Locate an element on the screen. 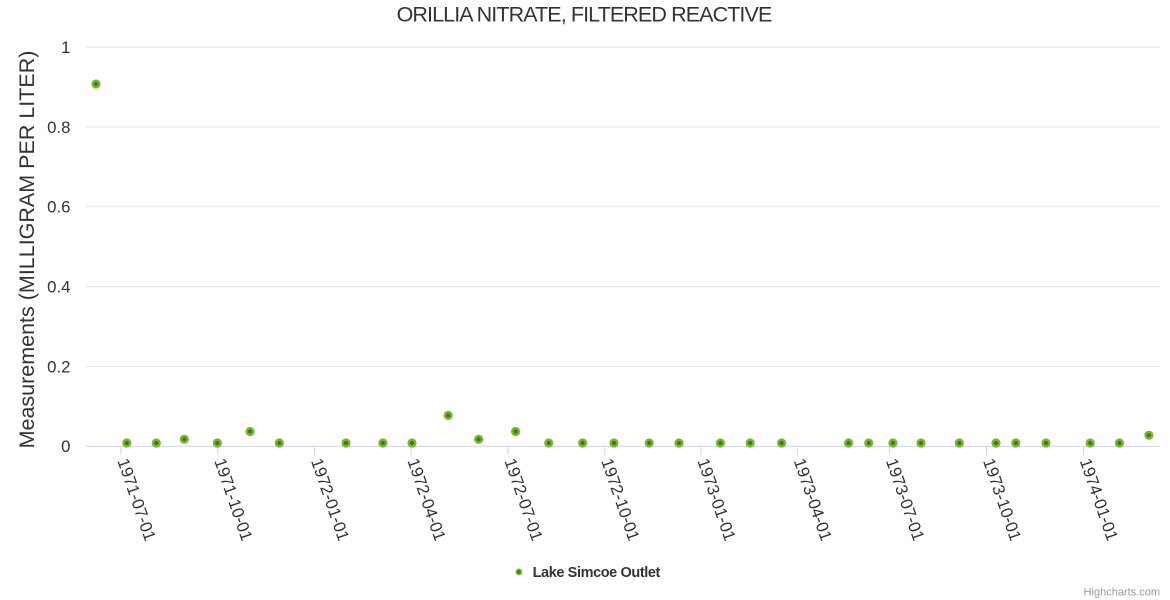 This screenshot has width=1170, height=600. svg-text: 0.4 is located at coordinates (58, 287).